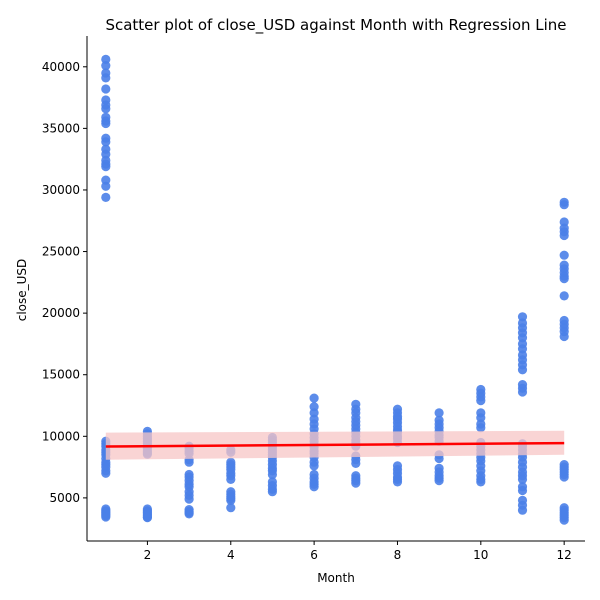 This screenshot has height=600, width=600. I want to click on y-tick-label: 25000, so click(61, 252).